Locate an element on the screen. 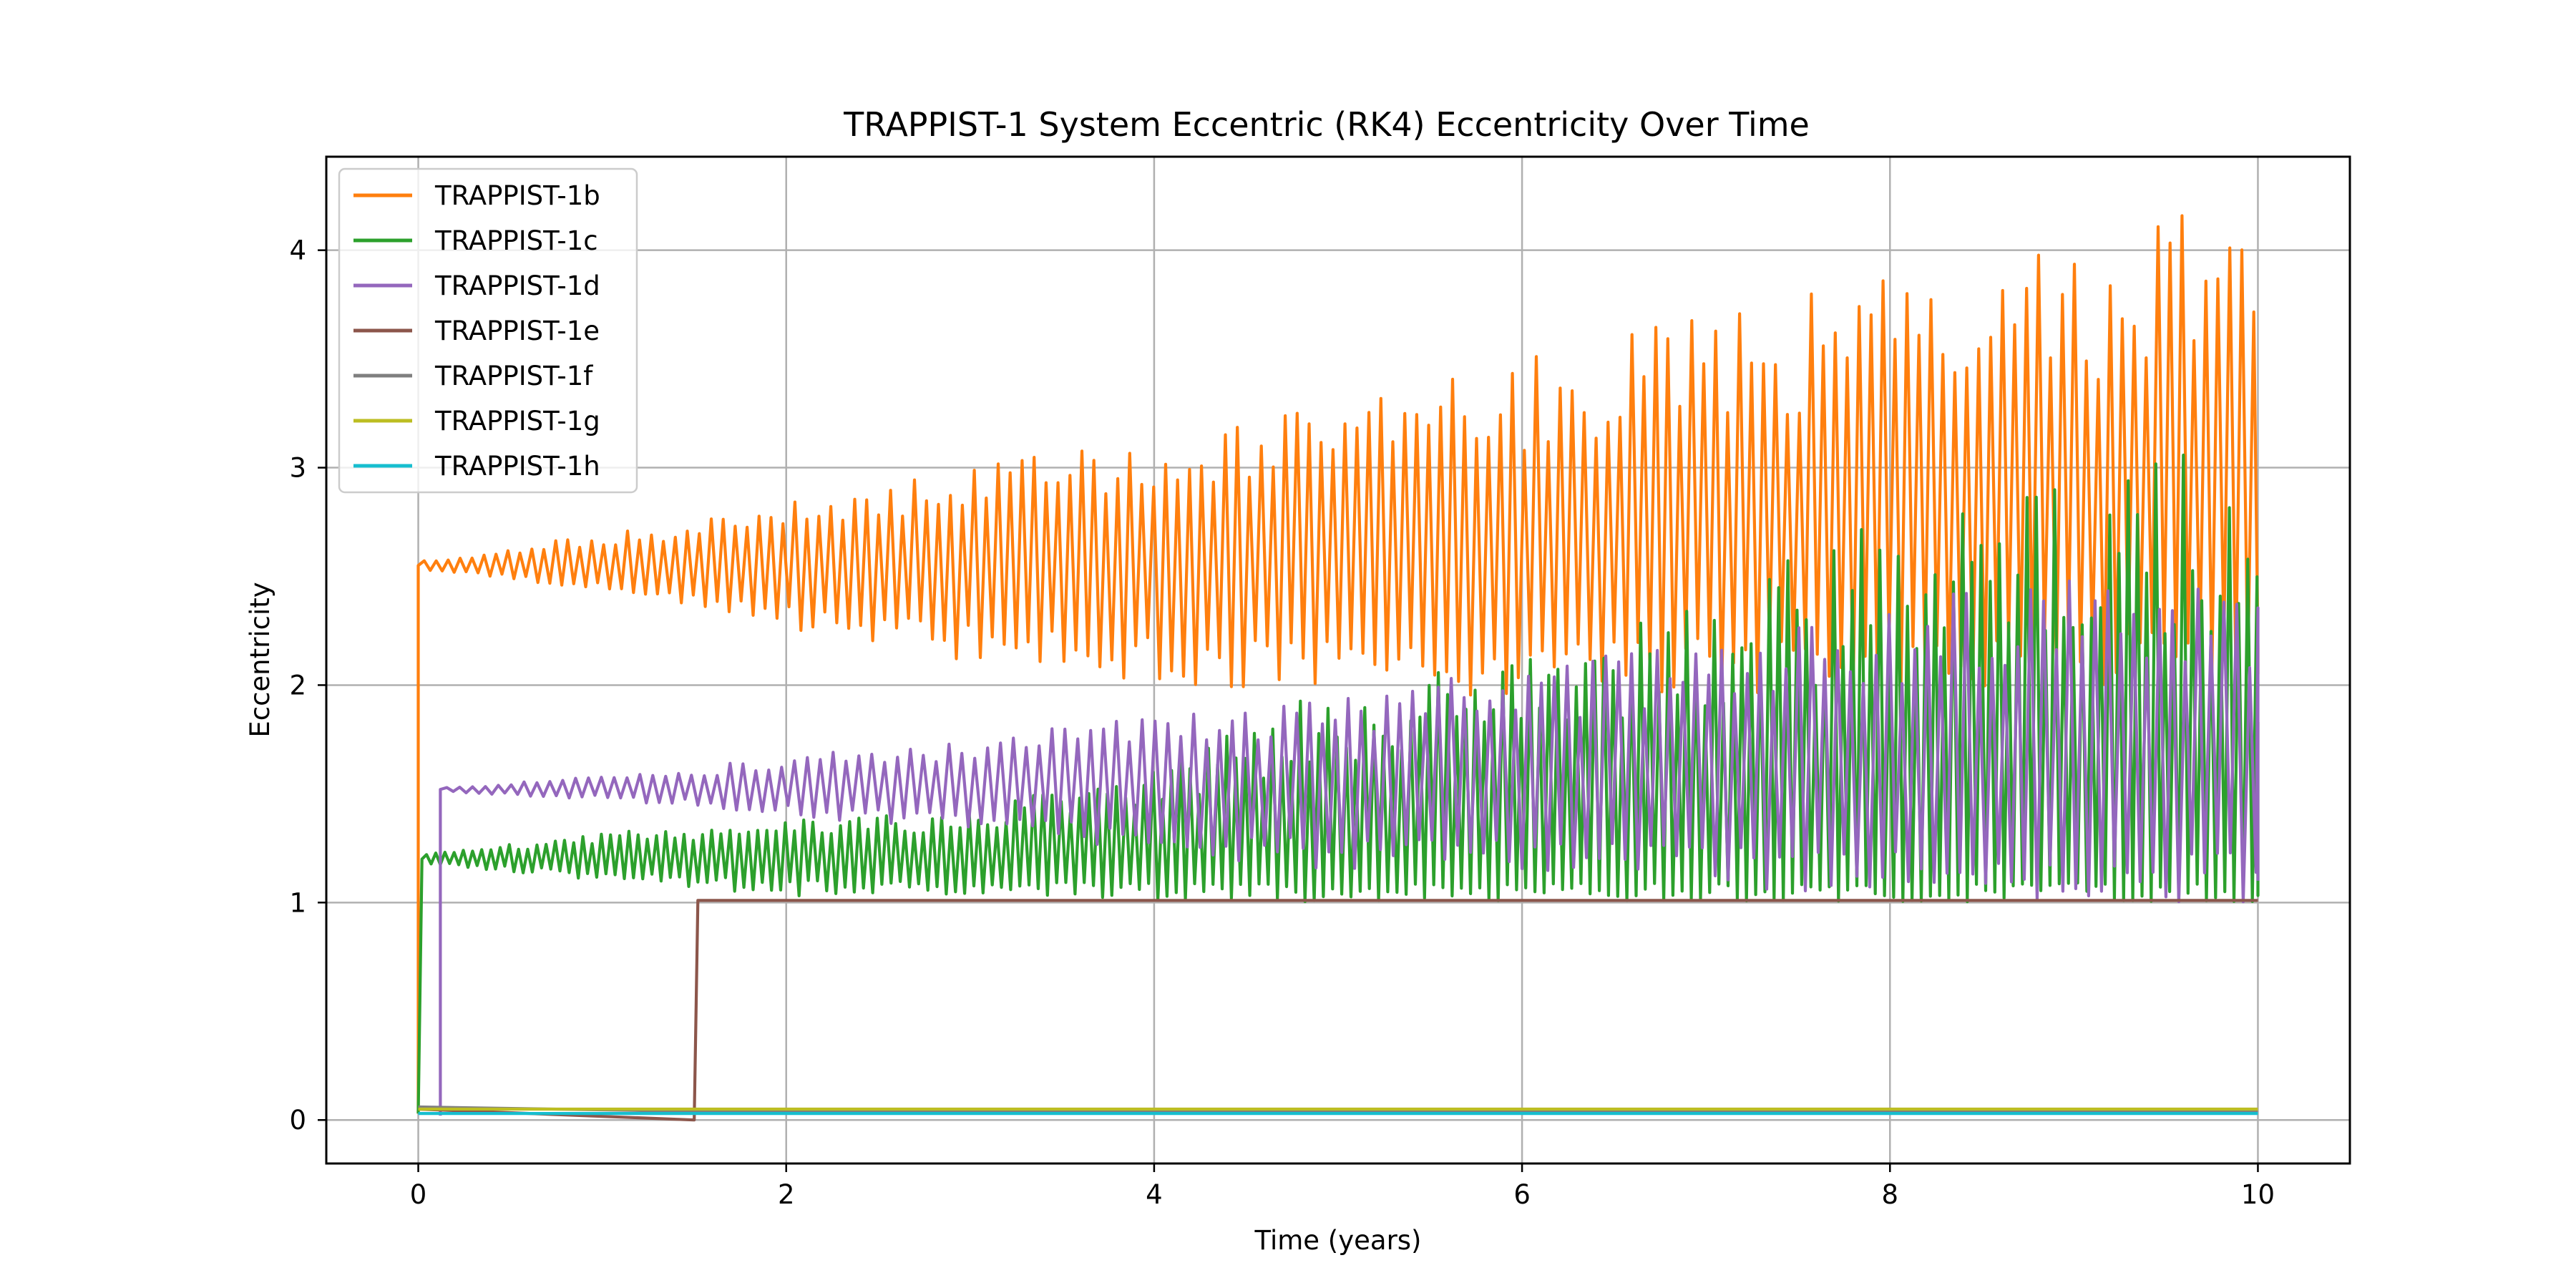 The image size is (2576, 1288). x-tick-label: 10 is located at coordinates (2258, 1194).